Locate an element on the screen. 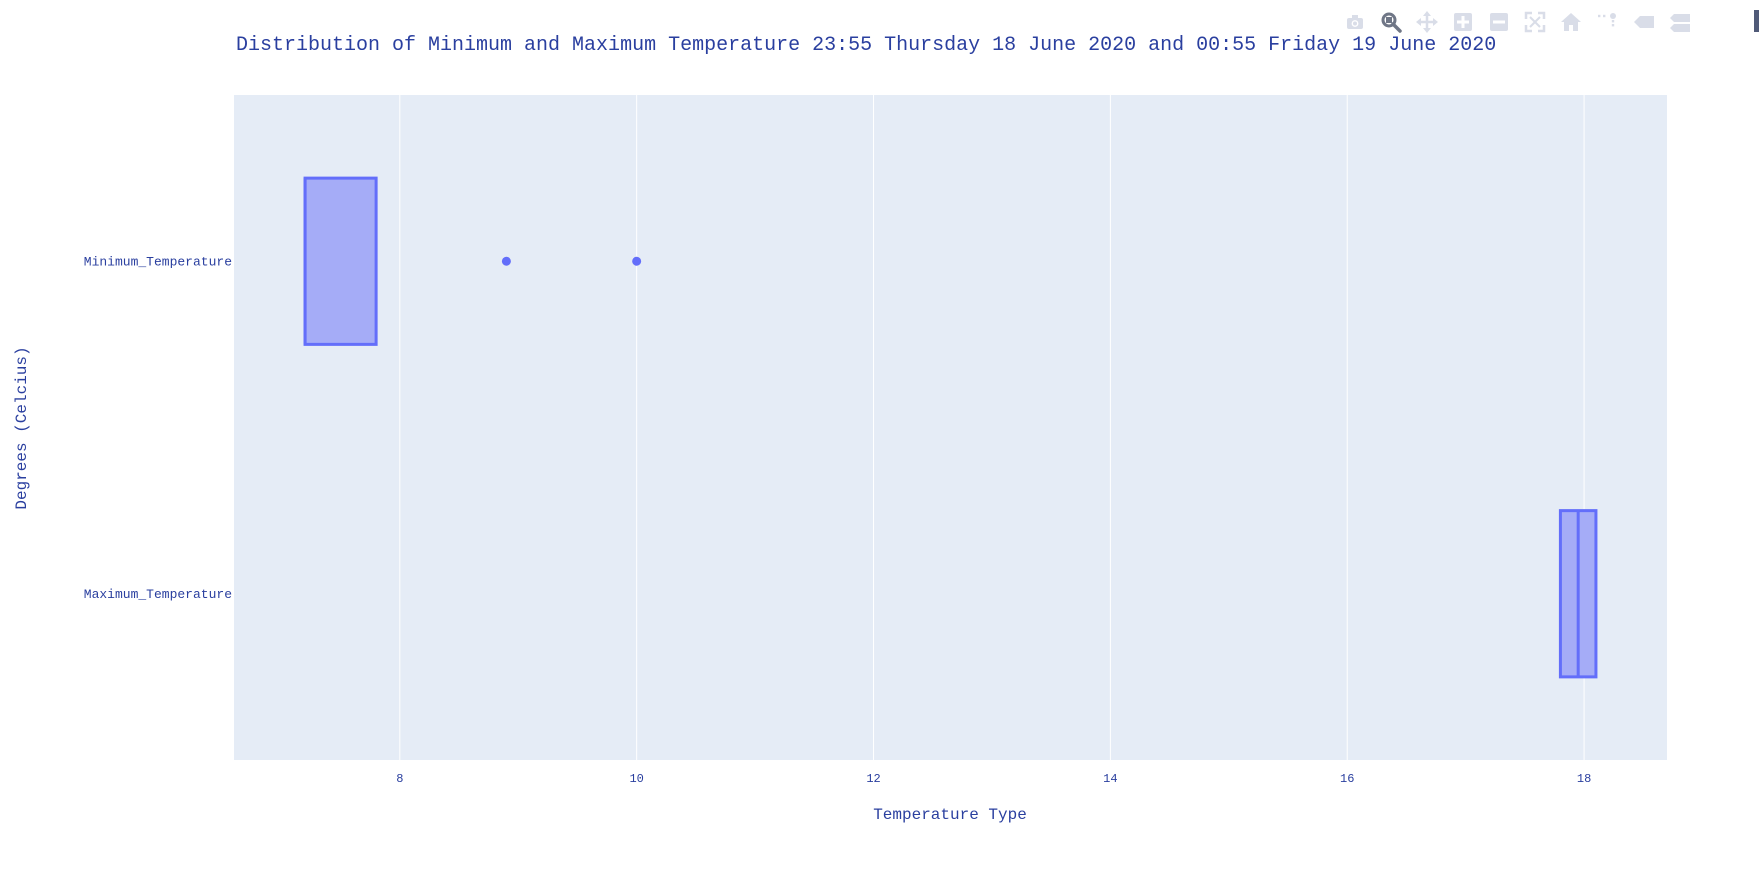  modebar-edge is located at coordinates (1756, 21).